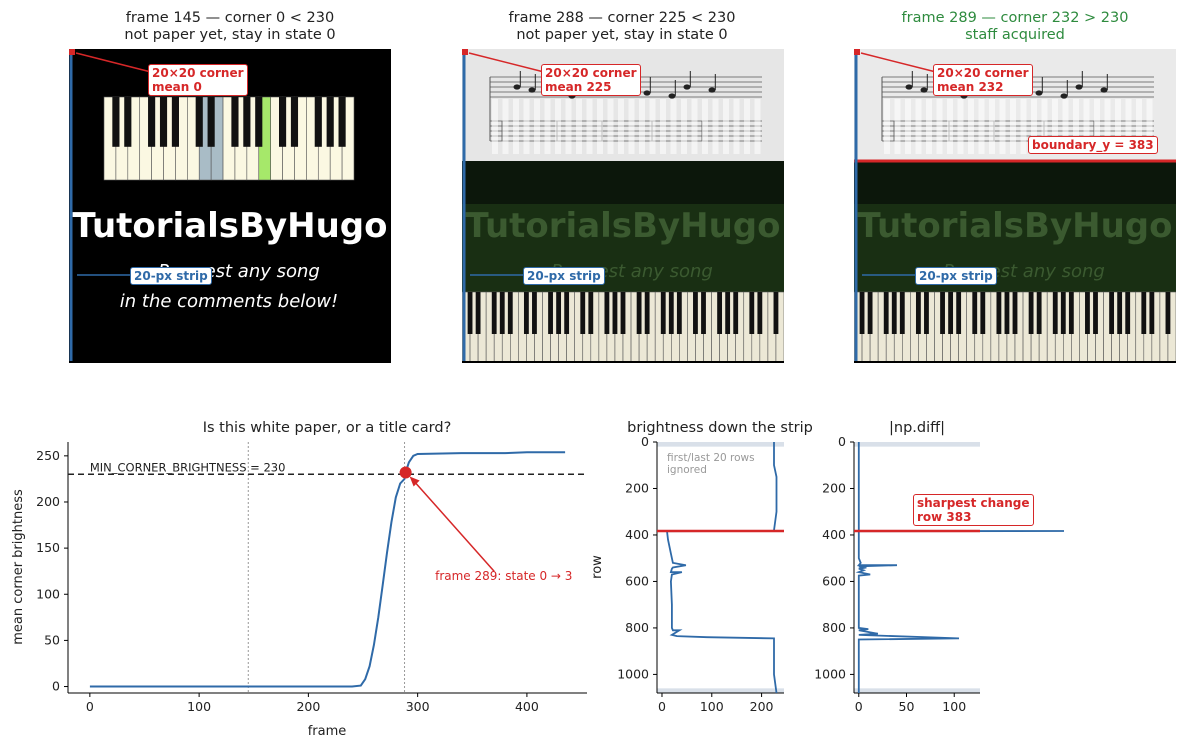  I want to click on frame-3-keyboard, so click(1015, 327).